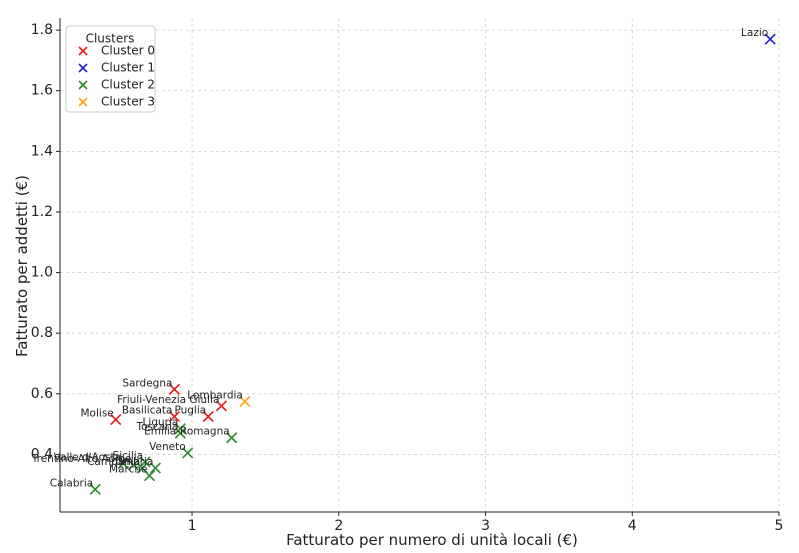  I want to click on point-label: Campania, so click(113, 462).